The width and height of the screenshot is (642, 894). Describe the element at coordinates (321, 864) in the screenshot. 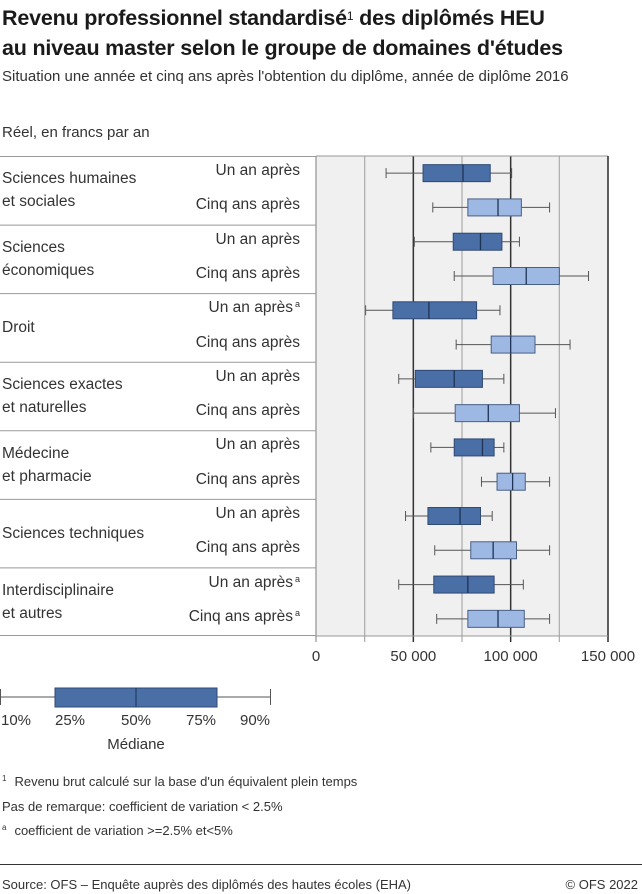

I see `footer-divider` at that location.